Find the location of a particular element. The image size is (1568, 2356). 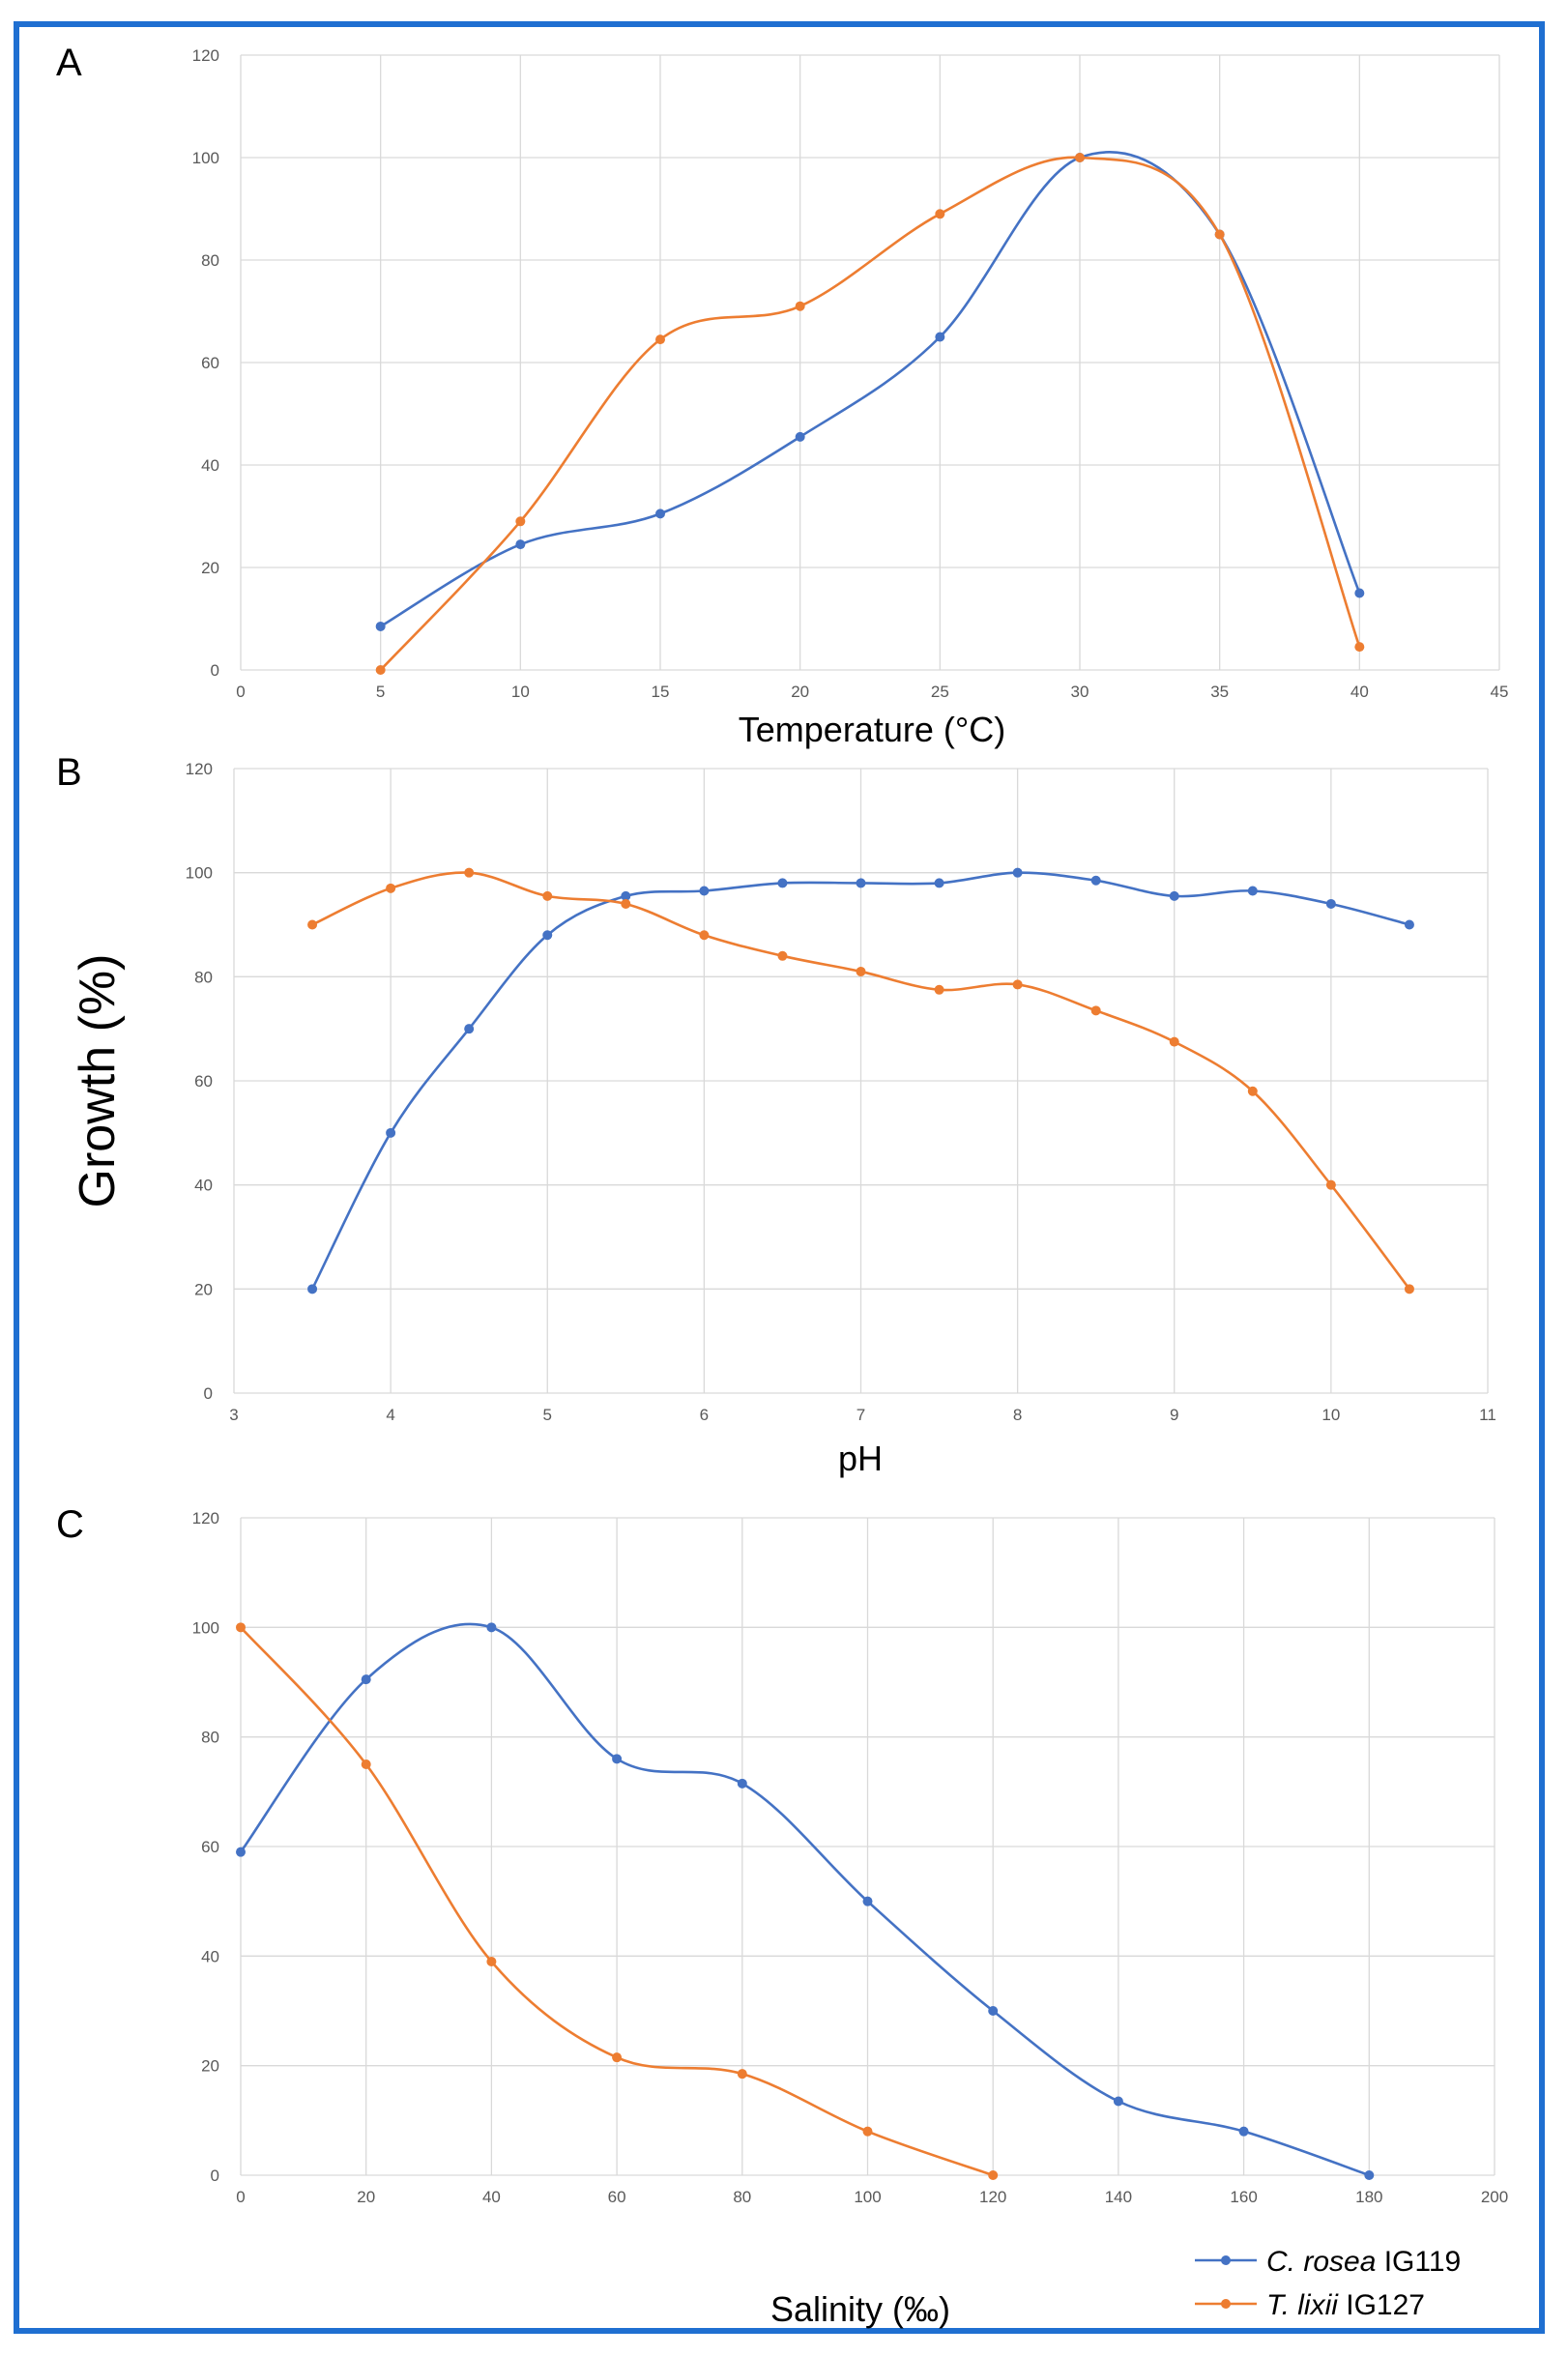

x-tick-label: 35 is located at coordinates (1219, 692).